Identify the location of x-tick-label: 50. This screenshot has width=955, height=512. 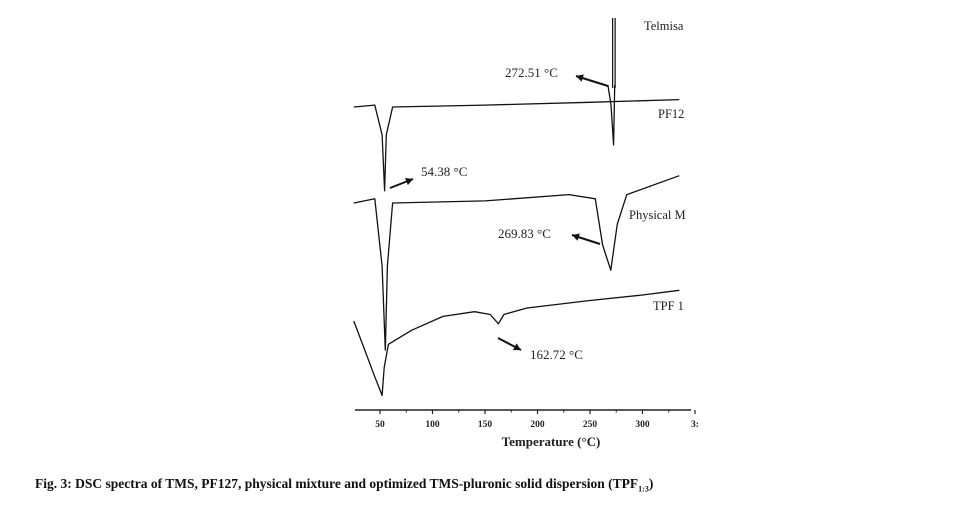
(380, 425).